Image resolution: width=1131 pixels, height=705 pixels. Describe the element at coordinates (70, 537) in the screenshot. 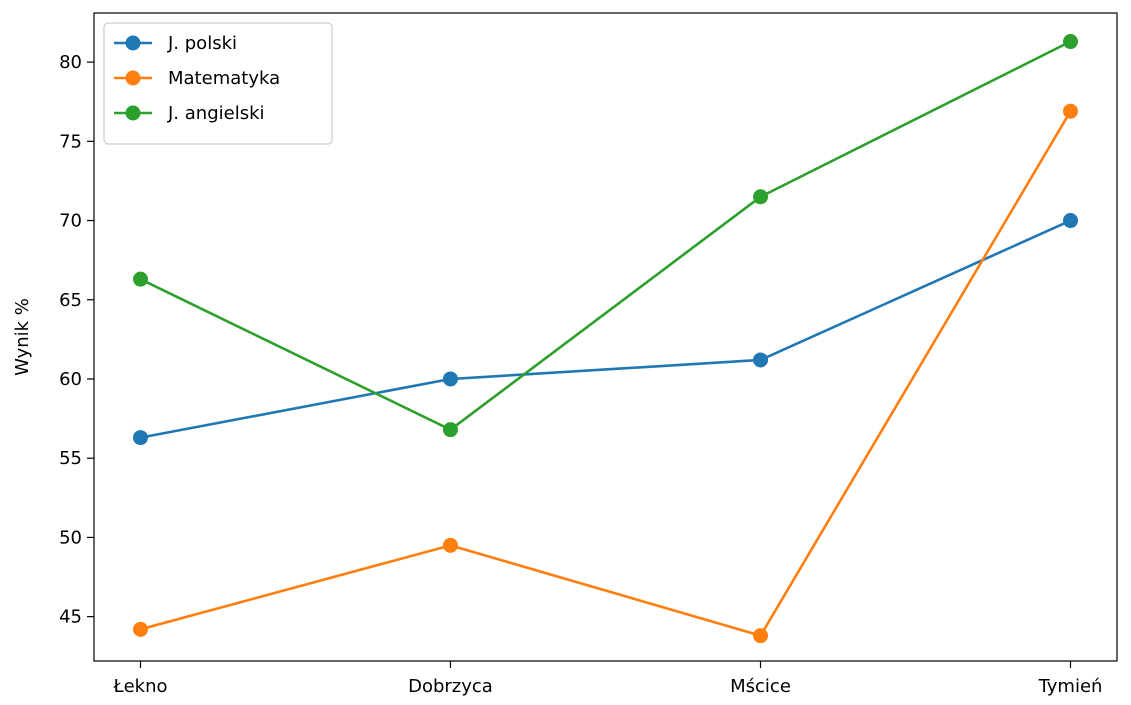

I see `y-tick-label: 50` at that location.